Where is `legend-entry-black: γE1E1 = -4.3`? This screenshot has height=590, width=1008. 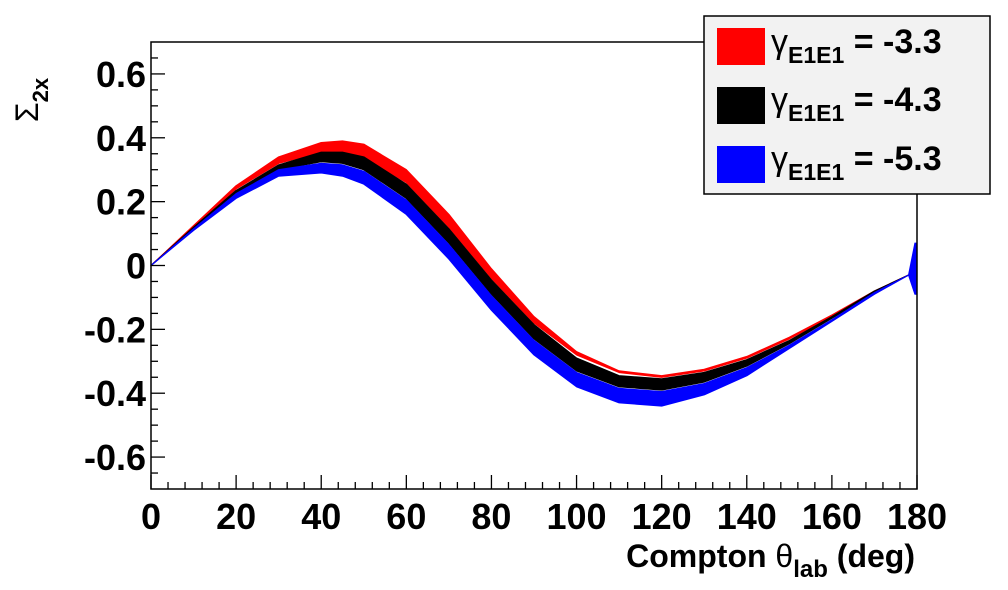 legend-entry-black: γE1E1 = -4.3 is located at coordinates (856, 103).